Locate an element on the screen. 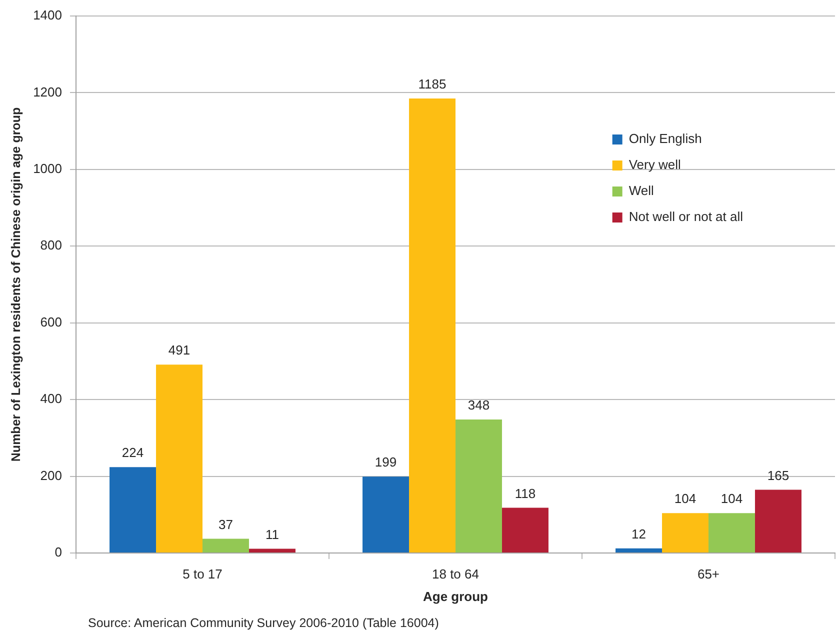 The height and width of the screenshot is (634, 837). data-label: 12 is located at coordinates (639, 534).